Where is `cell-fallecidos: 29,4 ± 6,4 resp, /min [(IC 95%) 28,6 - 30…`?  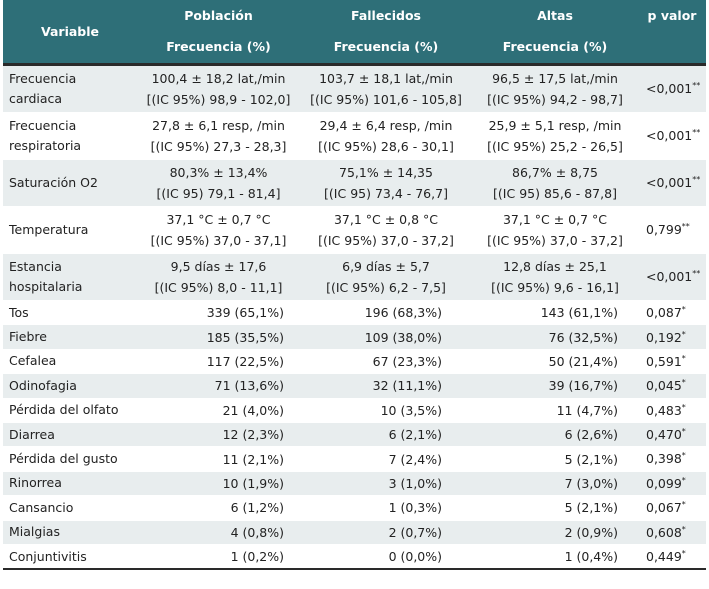
cell-fallecidos: 29,4 ± 6,4 resp, /min [(IC 95%) 28,6 - 30… is located at coordinates (386, 136).